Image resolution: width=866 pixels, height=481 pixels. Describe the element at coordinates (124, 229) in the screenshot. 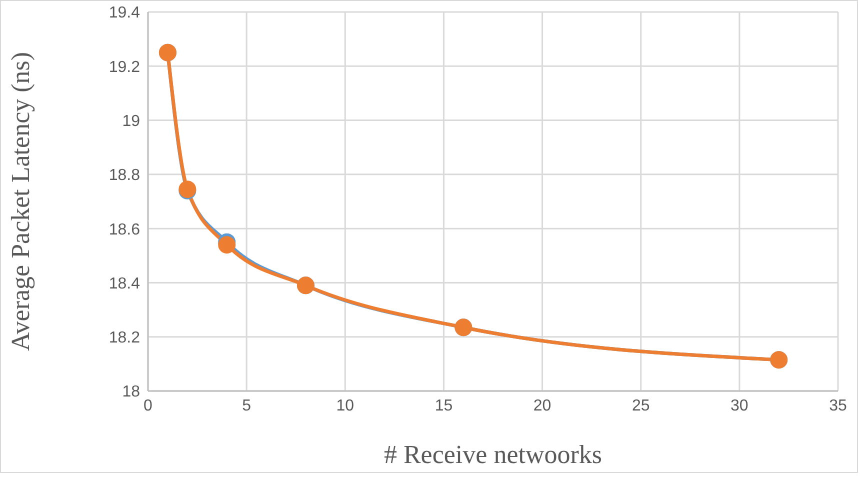

I see `y-tick-label: 18.6` at that location.